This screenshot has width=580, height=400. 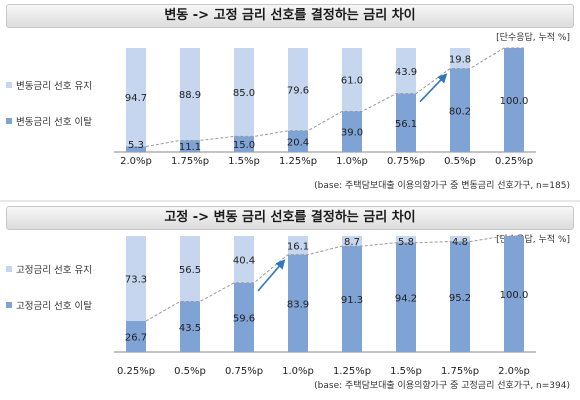 I want to click on legend-item-switch: 고정금리 선호 이탈, so click(x=49, y=305).